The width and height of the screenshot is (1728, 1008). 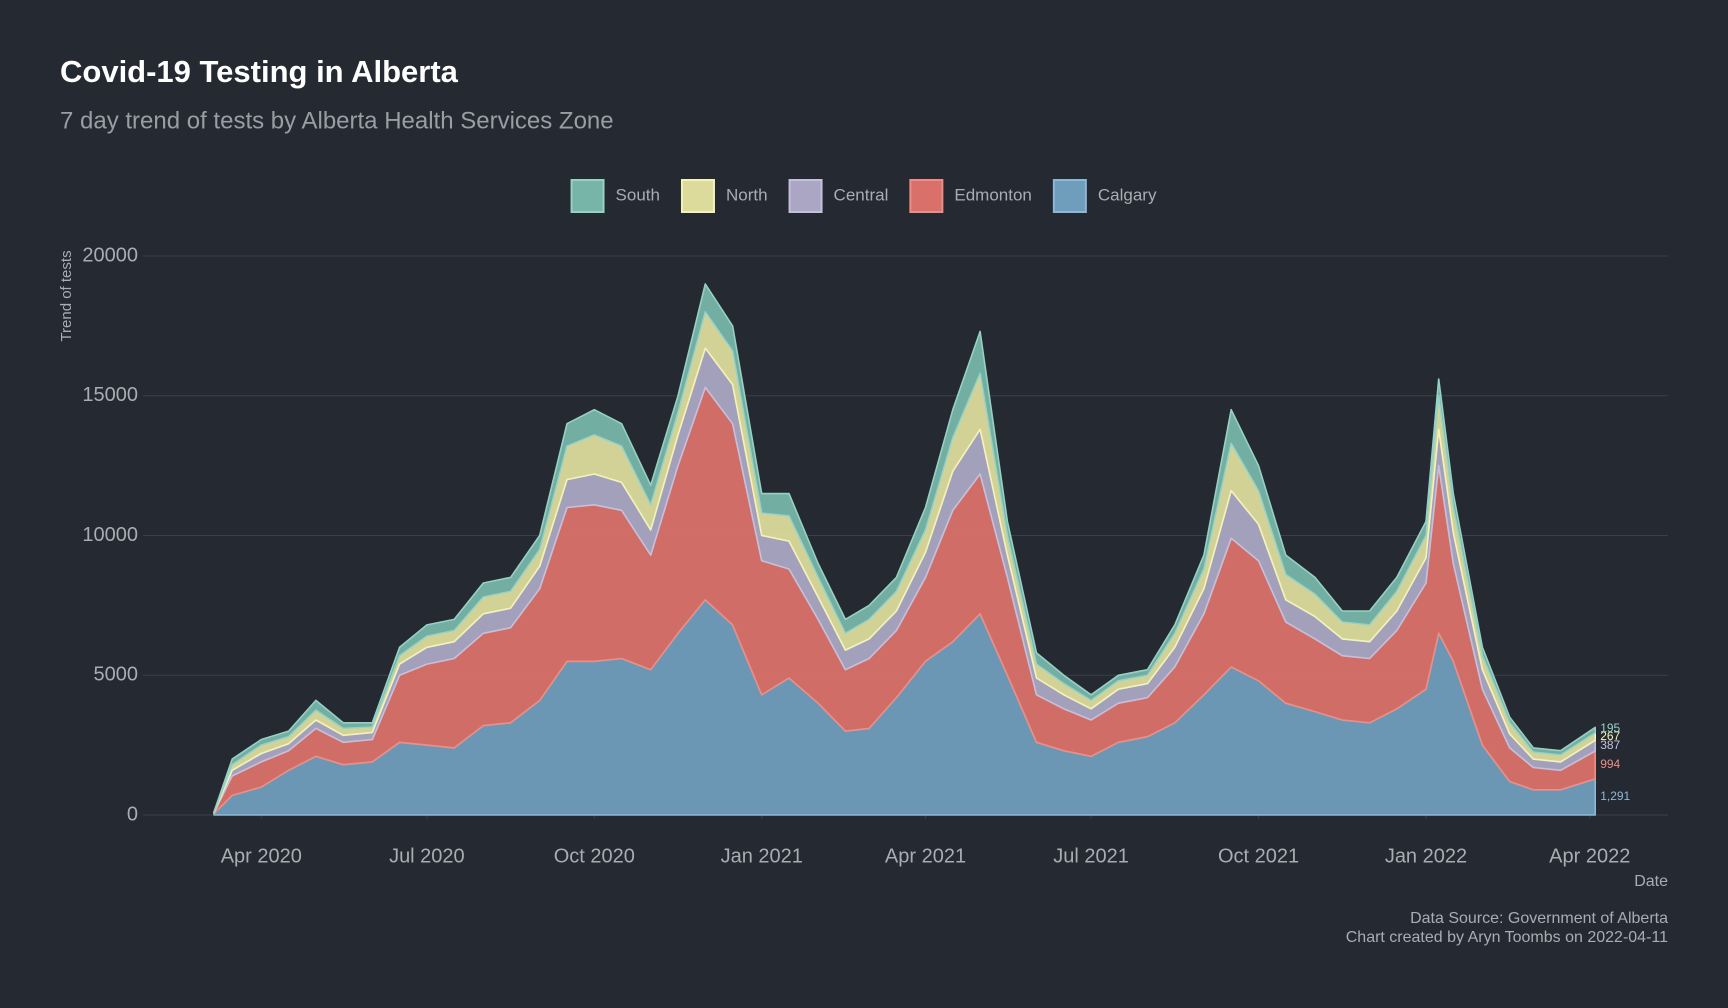 What do you see at coordinates (1091, 856) in the screenshot?
I see `x-tick-label: Jul 2021` at bounding box center [1091, 856].